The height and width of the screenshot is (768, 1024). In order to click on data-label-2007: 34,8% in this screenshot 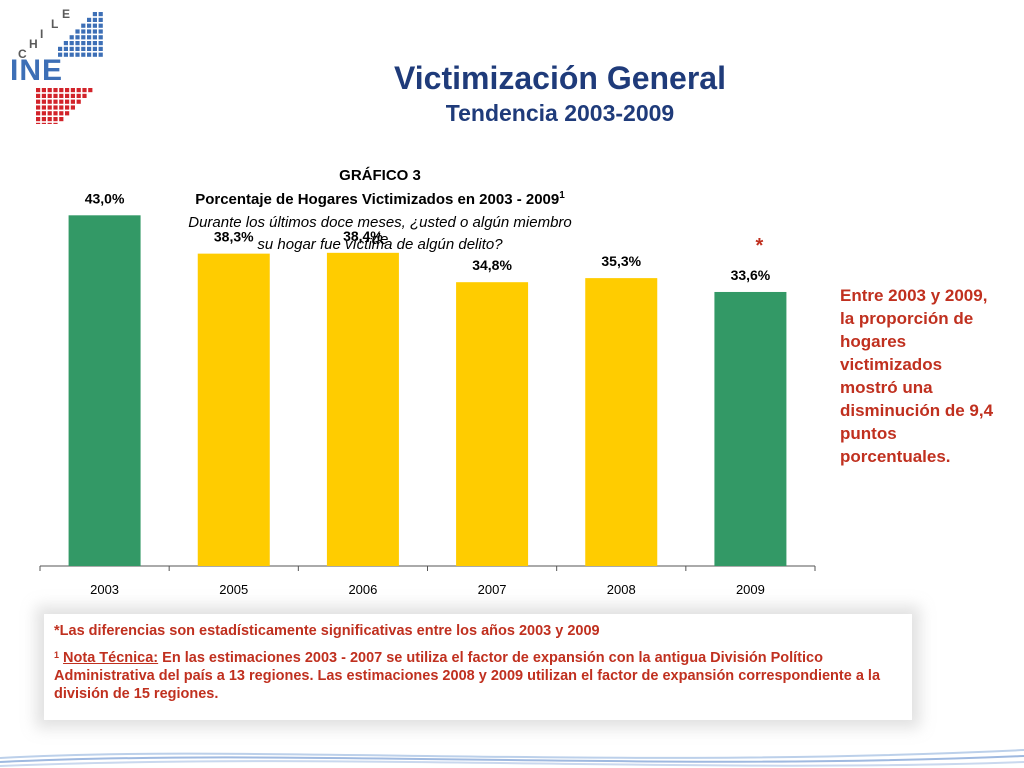, I will do `click(492, 265)`.